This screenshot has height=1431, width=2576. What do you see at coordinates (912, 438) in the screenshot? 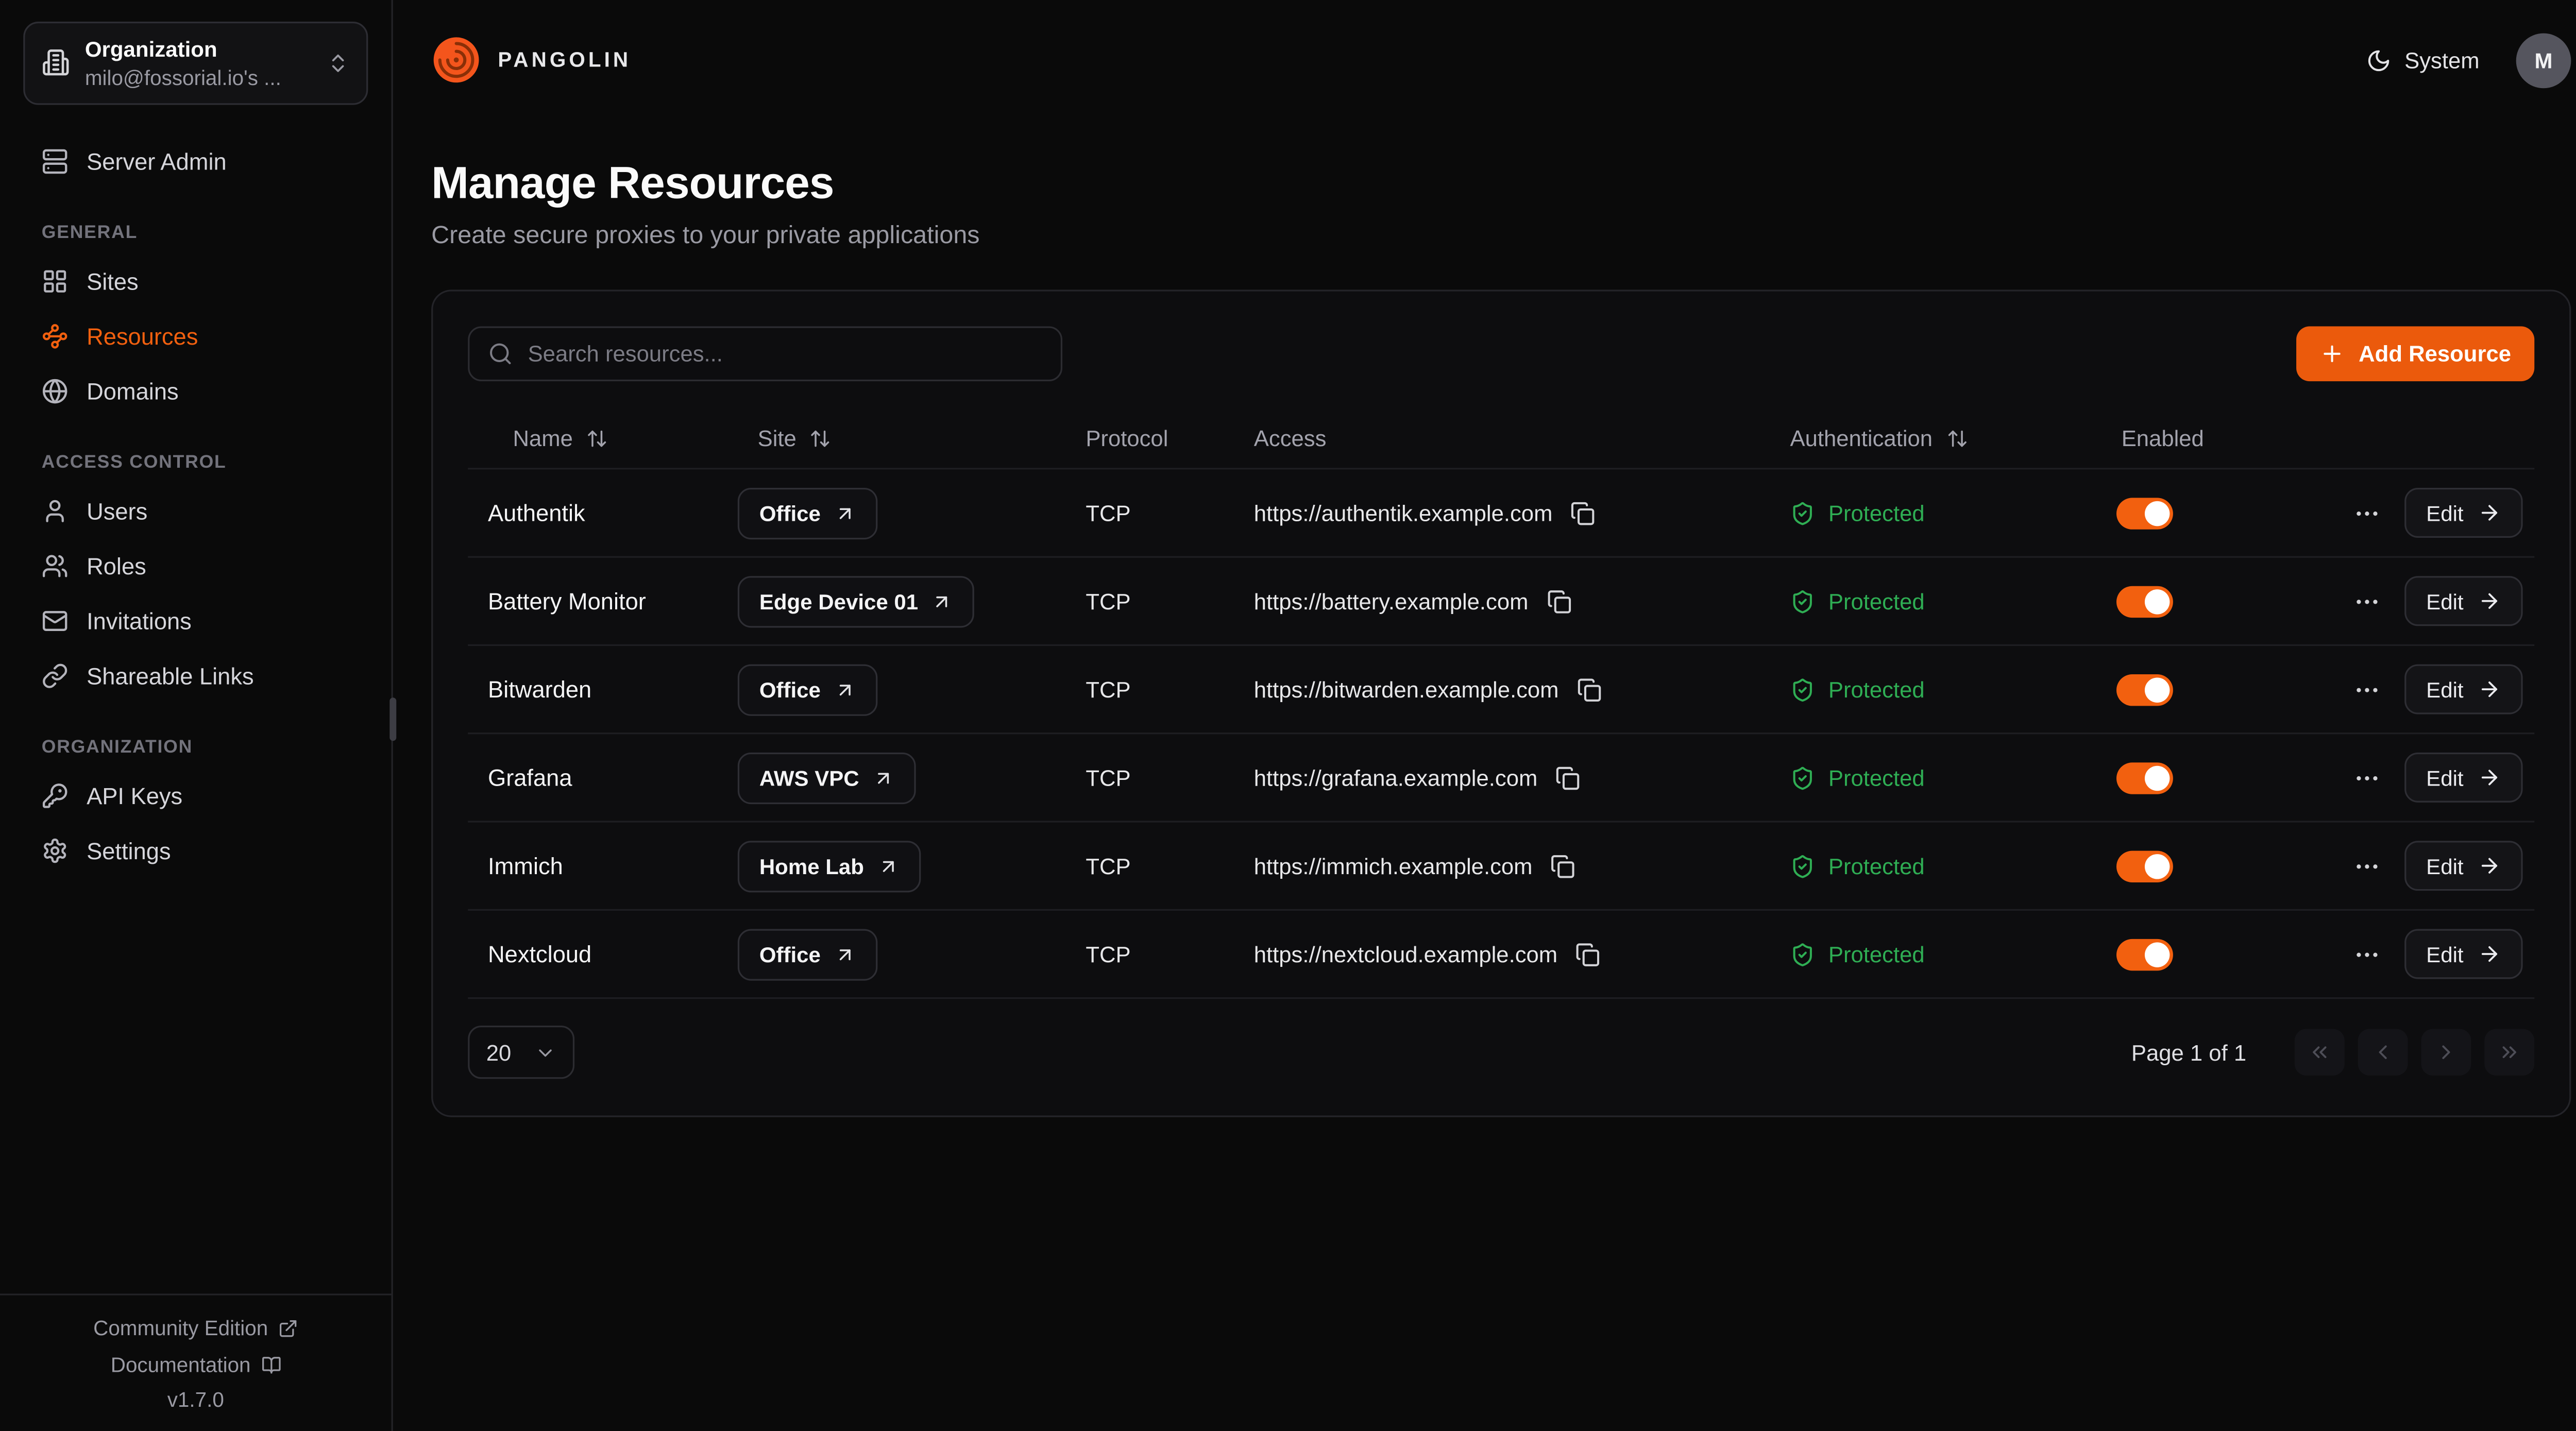
I see `column-header-site: Site` at bounding box center [912, 438].